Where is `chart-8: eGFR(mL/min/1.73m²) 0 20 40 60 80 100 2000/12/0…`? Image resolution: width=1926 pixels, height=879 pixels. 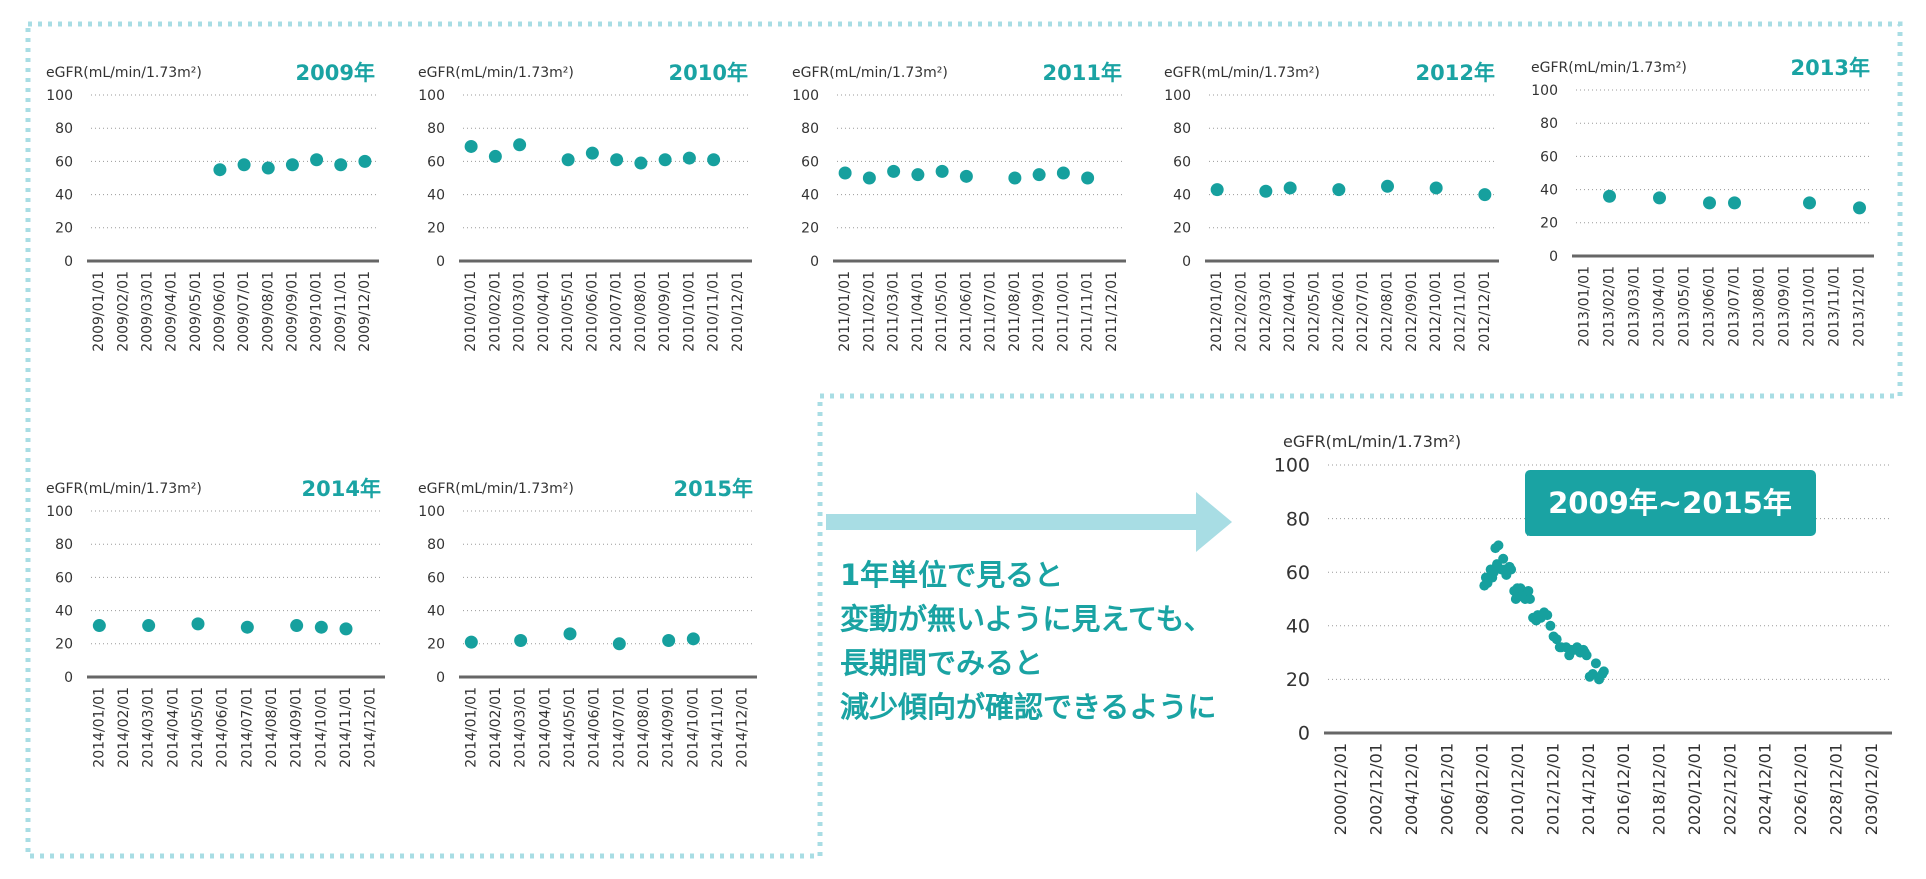
chart-8: eGFR(mL/min/1.73m²) 0 20 40 60 80 100 2000/12/0… is located at coordinates (1583, 633).